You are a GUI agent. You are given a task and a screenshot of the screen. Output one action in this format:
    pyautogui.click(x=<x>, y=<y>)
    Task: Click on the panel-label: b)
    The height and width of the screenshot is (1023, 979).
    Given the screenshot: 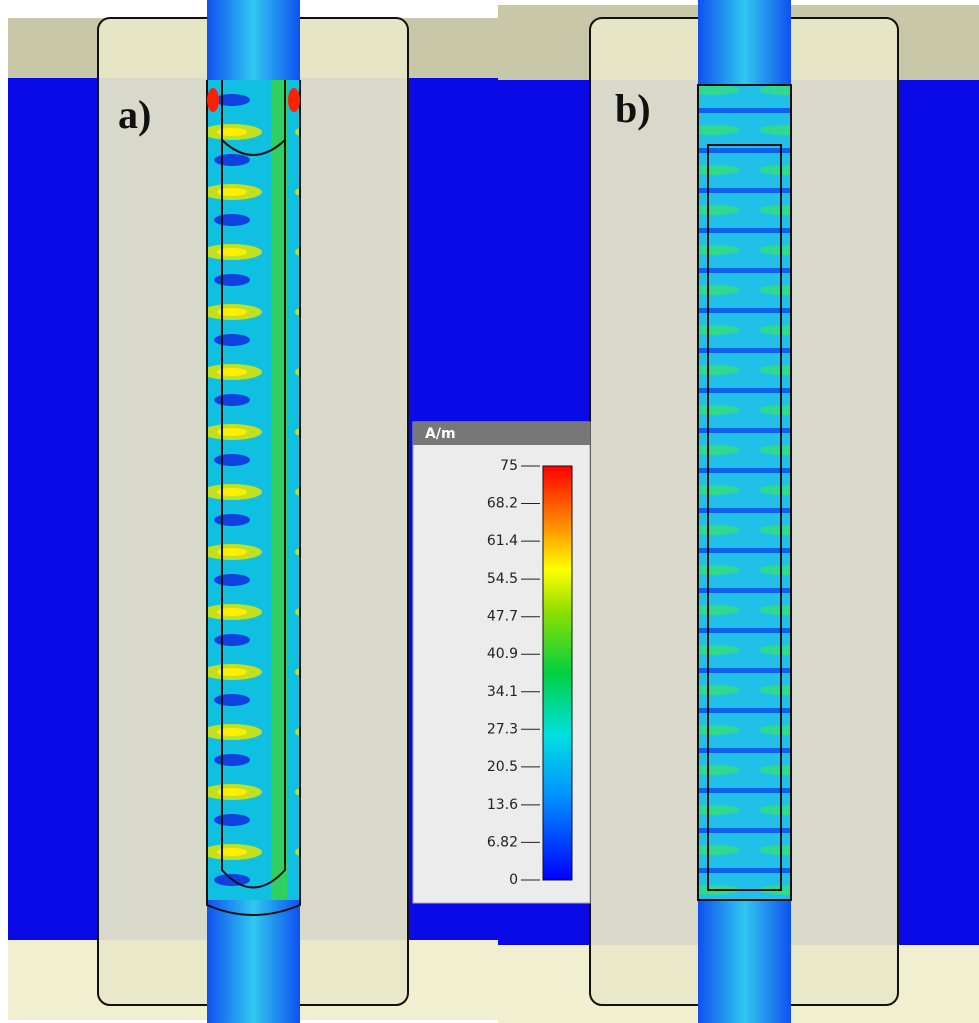 What is the action you would take?
    pyautogui.click(x=633, y=108)
    